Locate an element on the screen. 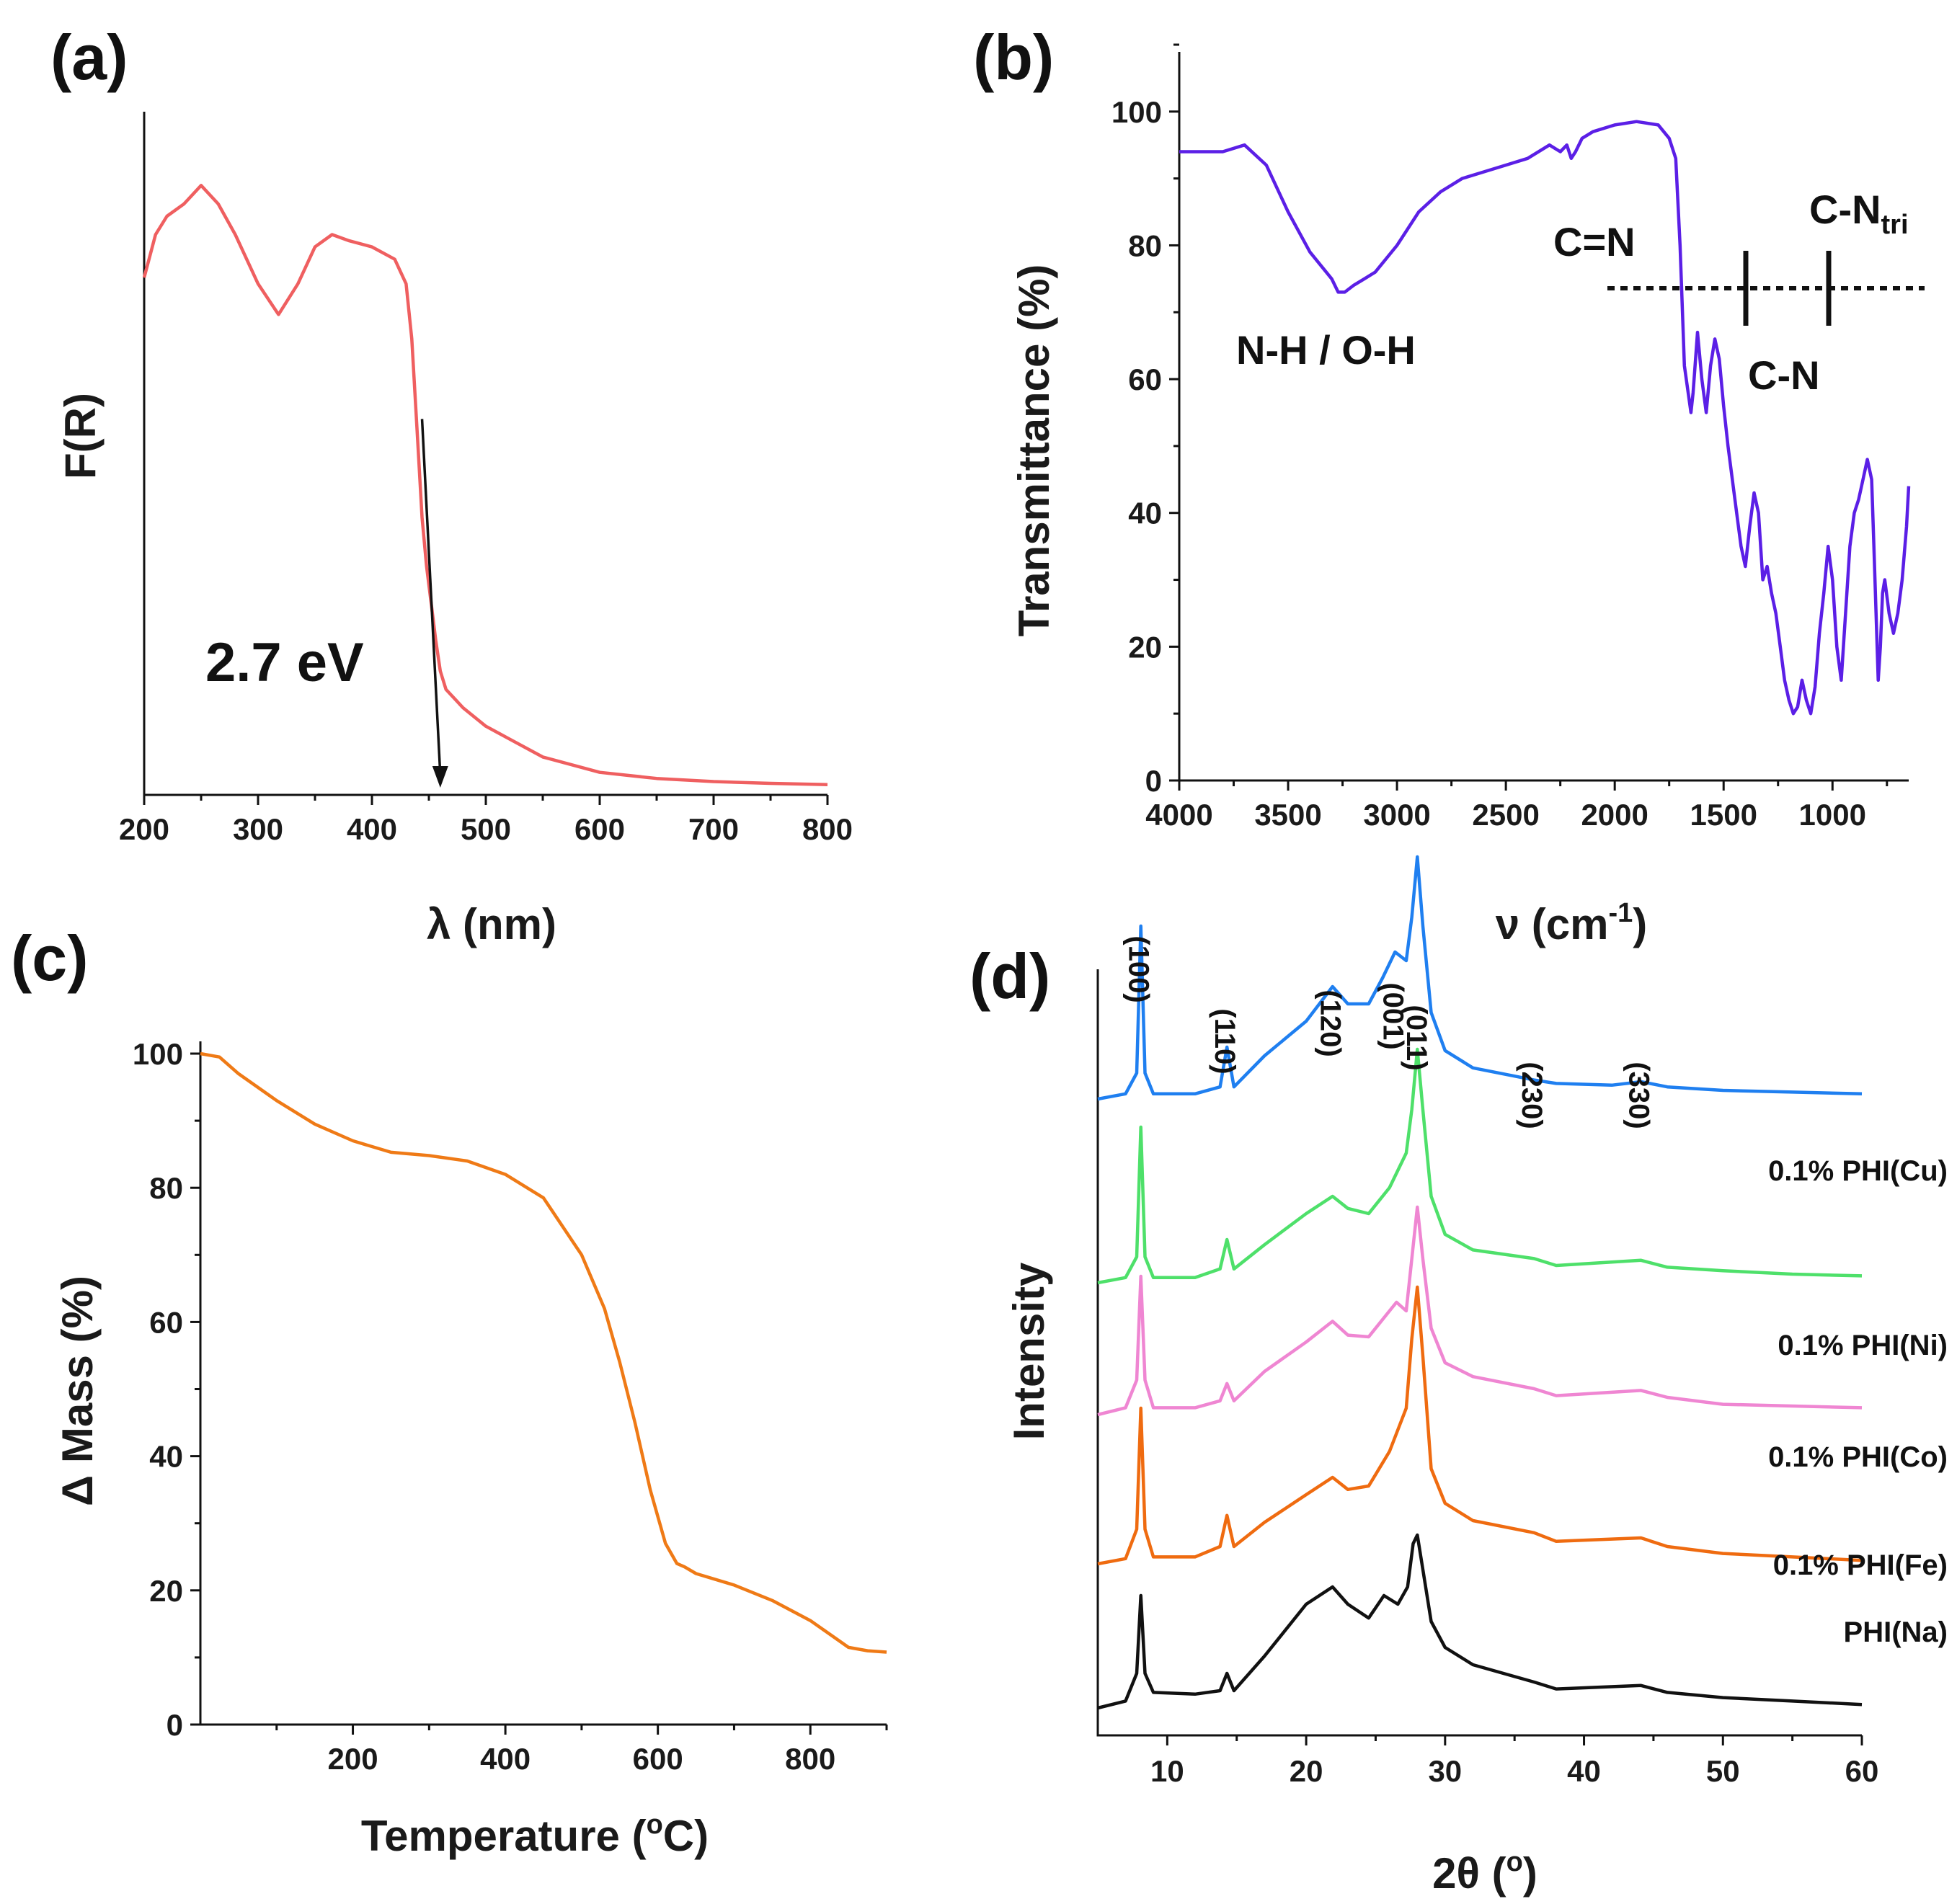 This screenshot has height=1904, width=1957. panel-c-label: (c) is located at coordinates (50, 958).